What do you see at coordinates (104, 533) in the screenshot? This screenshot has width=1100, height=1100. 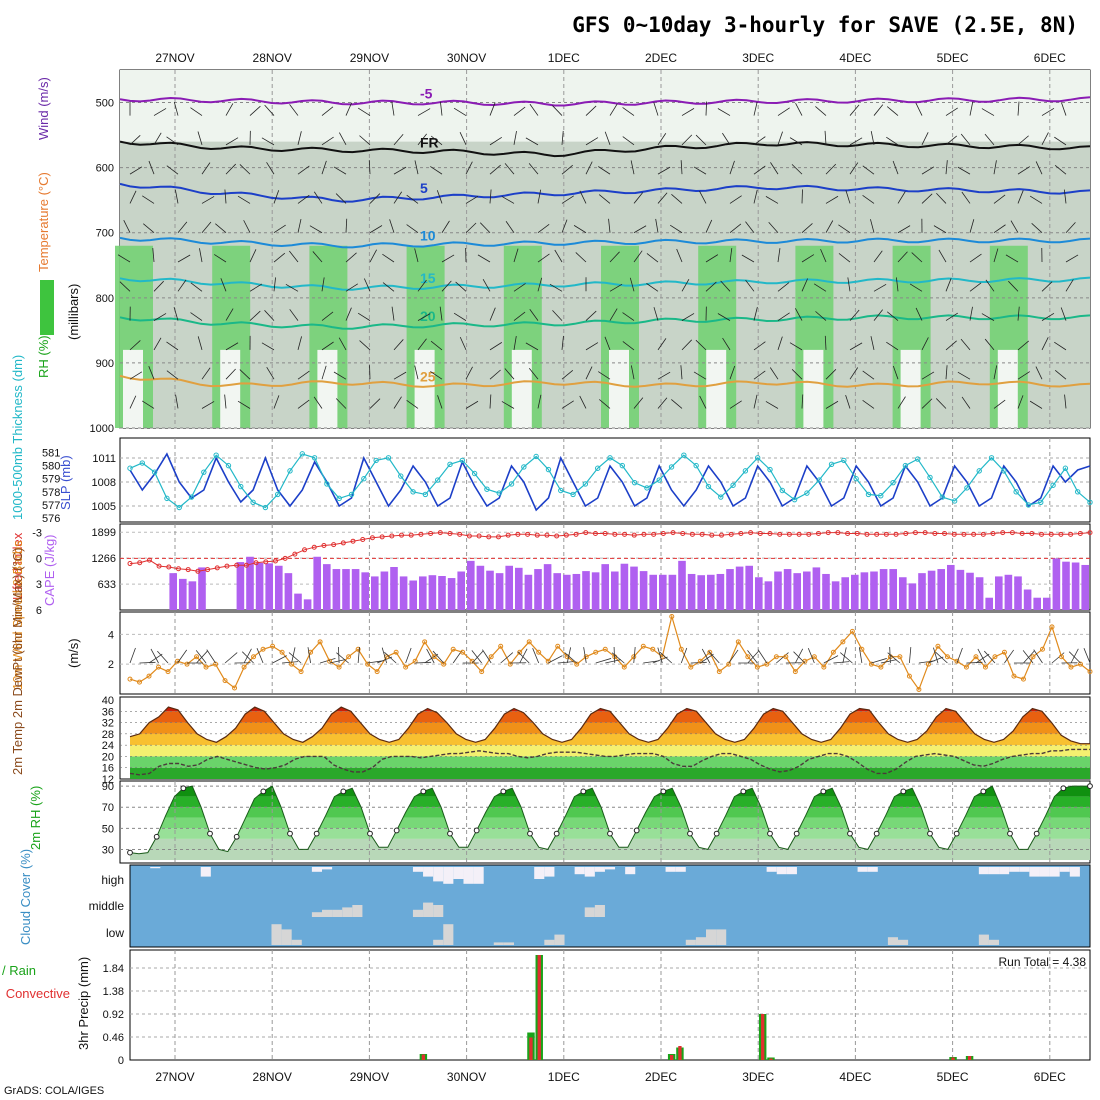 I see `cape-tick-label: 1899` at bounding box center [104, 533].